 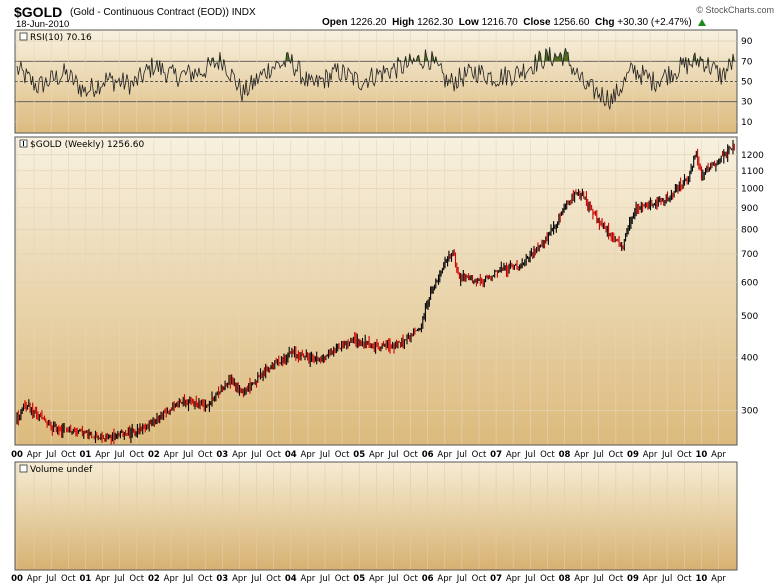 What do you see at coordinates (222, 579) in the screenshot?
I see `x-tick-label: 03` at bounding box center [222, 579].